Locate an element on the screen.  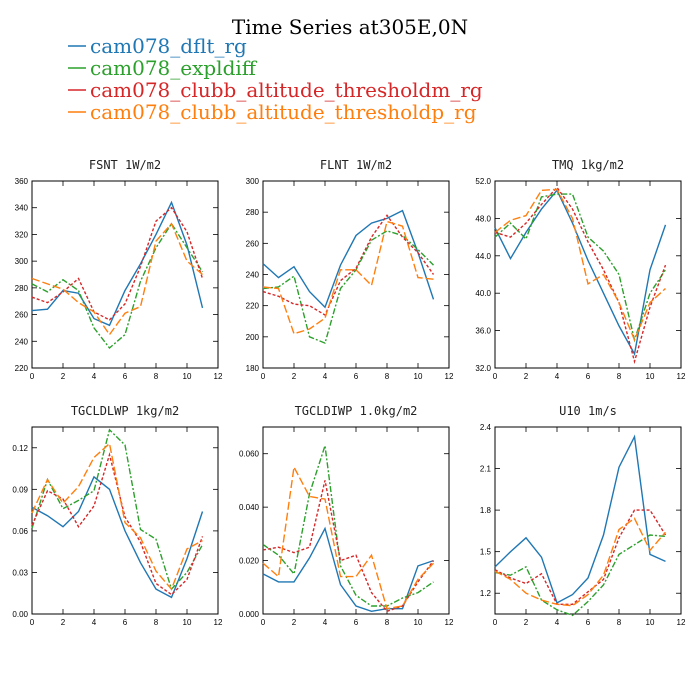
panel-title: FSNT 1W/m2 is located at coordinates (125, 165).